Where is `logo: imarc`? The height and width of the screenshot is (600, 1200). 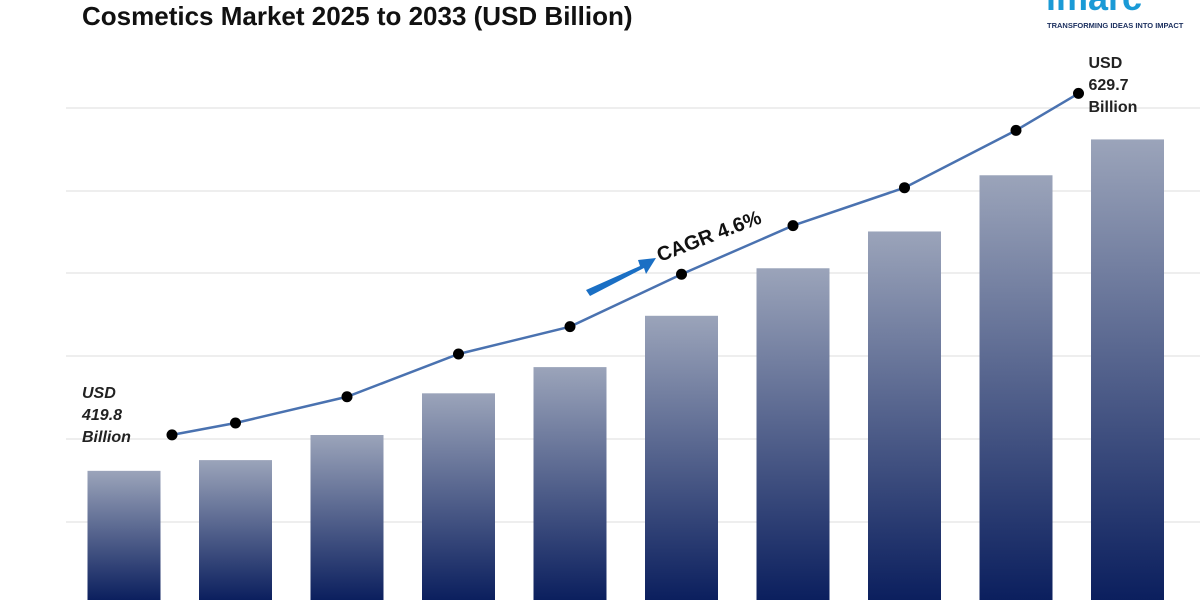
logo: imarc is located at coordinates (1094, 9).